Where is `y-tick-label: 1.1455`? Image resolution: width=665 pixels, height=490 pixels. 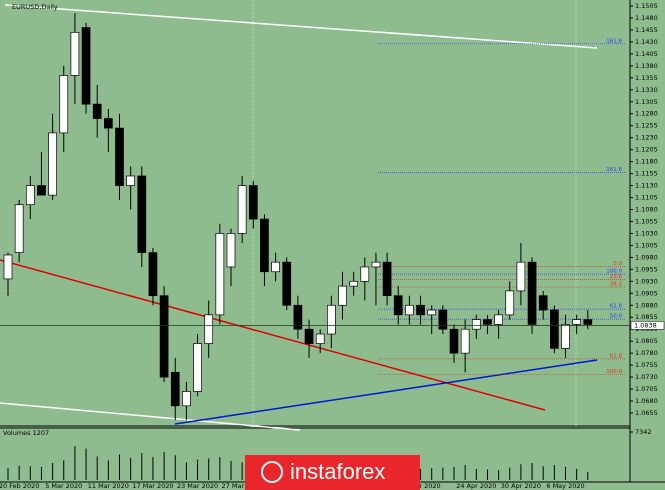 y-tick-label: 1.1455 is located at coordinates (646, 30).